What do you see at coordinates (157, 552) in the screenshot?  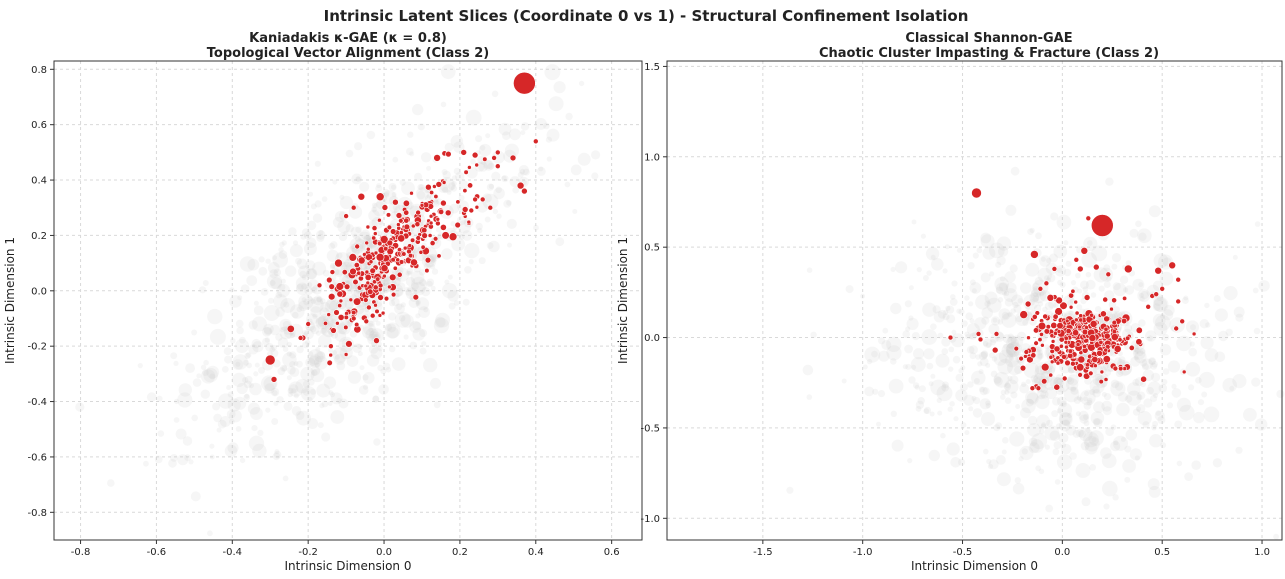 I see `x-tick-label: -0.6` at bounding box center [157, 552].